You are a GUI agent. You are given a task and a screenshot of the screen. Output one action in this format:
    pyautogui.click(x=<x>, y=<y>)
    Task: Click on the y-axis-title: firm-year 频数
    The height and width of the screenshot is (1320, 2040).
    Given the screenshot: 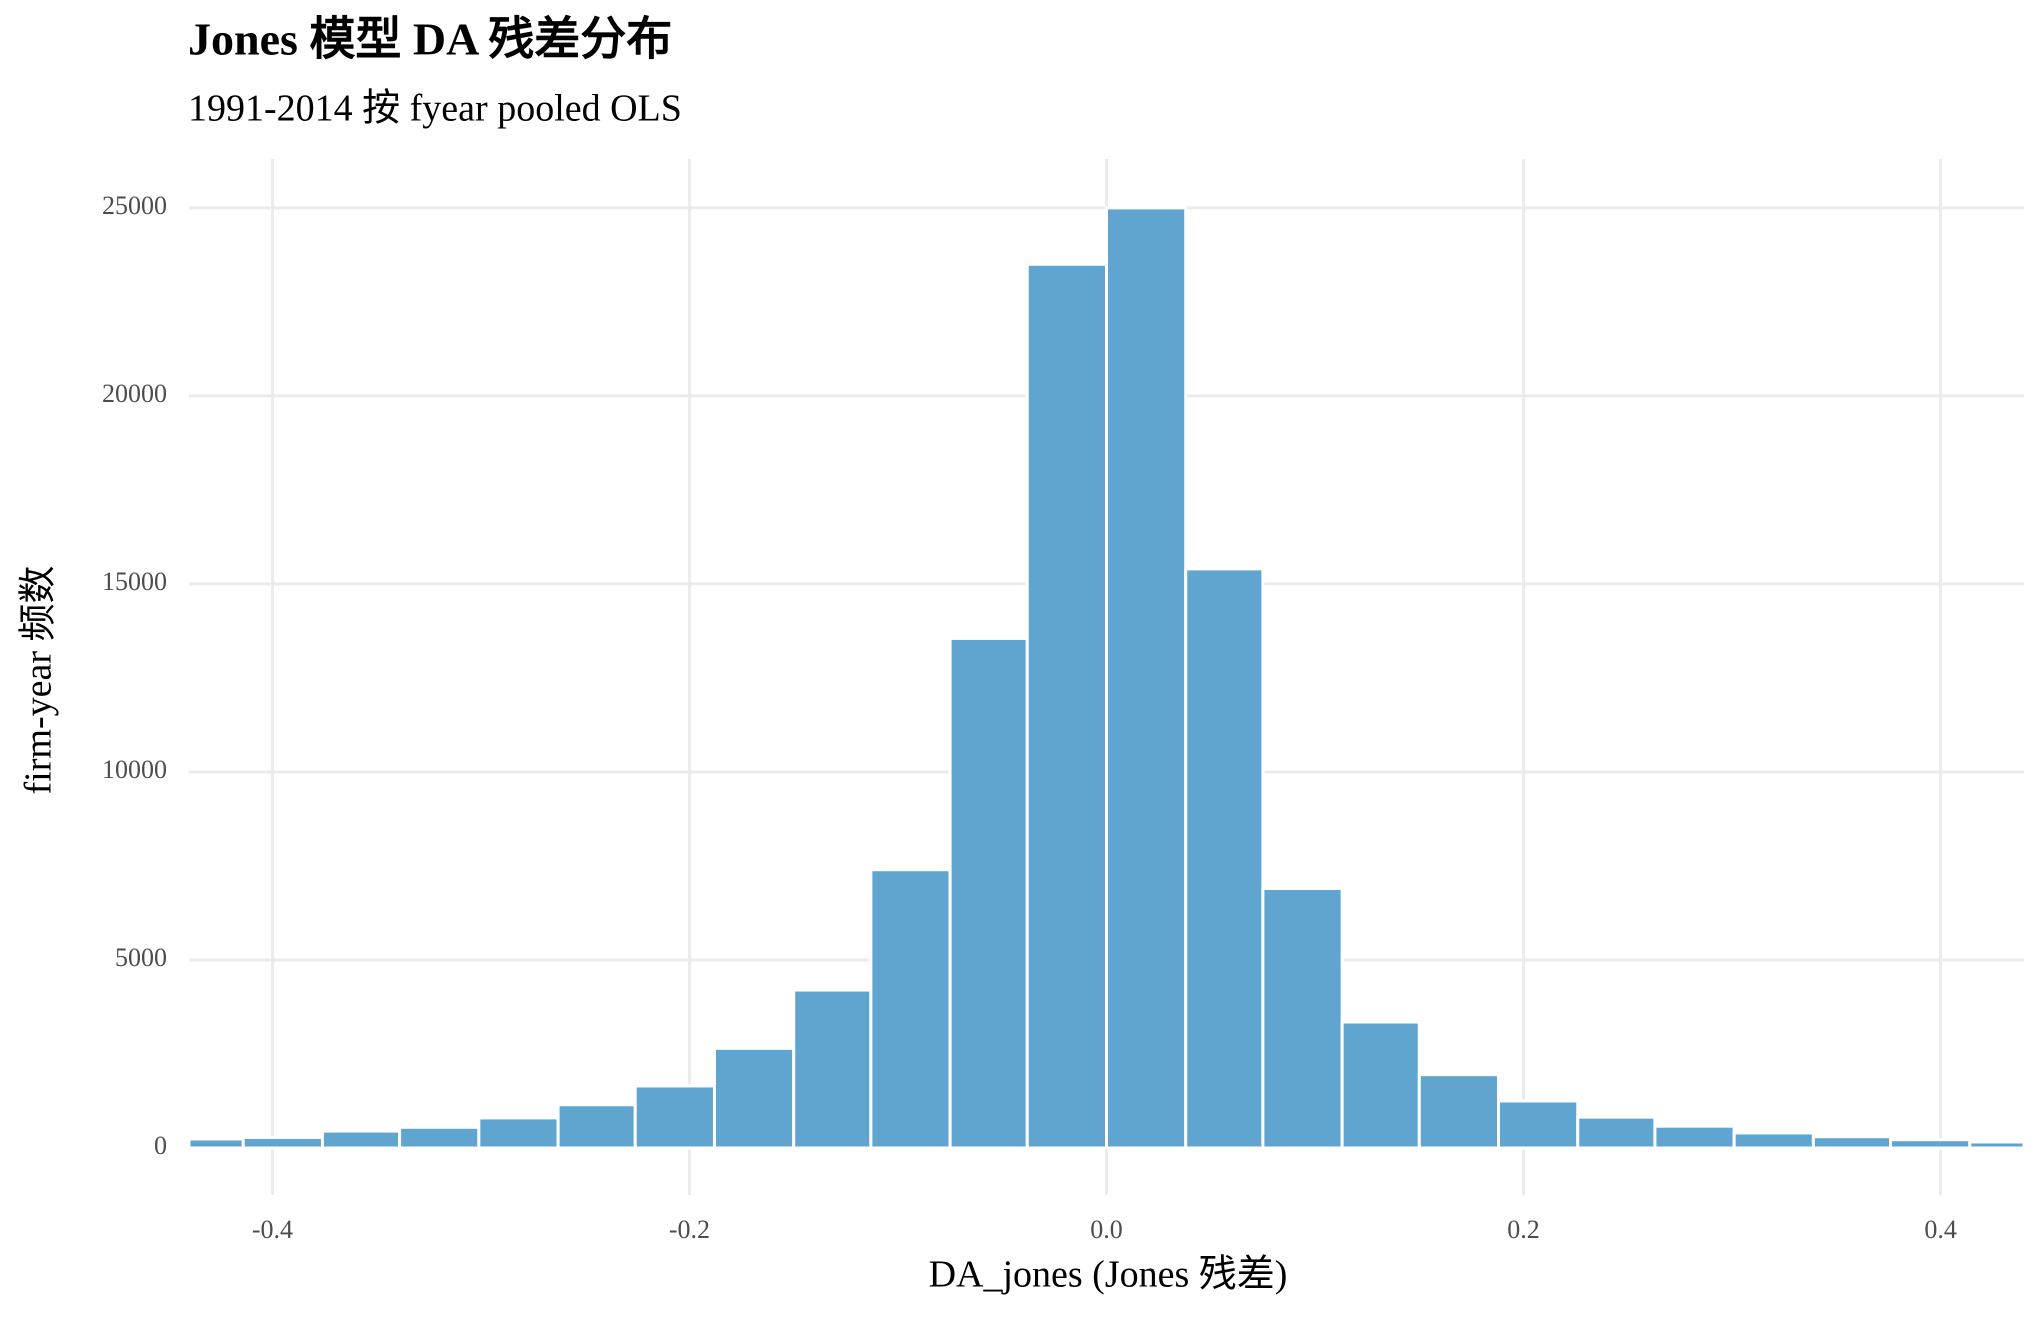 What is the action you would take?
    pyautogui.click(x=39, y=680)
    